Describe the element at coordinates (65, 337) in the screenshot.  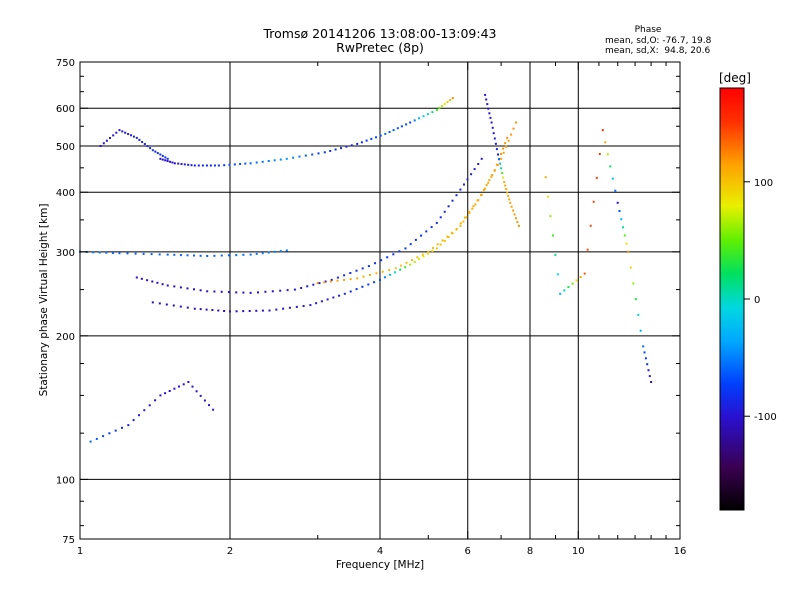
I see `y-tick-label: 200` at that location.